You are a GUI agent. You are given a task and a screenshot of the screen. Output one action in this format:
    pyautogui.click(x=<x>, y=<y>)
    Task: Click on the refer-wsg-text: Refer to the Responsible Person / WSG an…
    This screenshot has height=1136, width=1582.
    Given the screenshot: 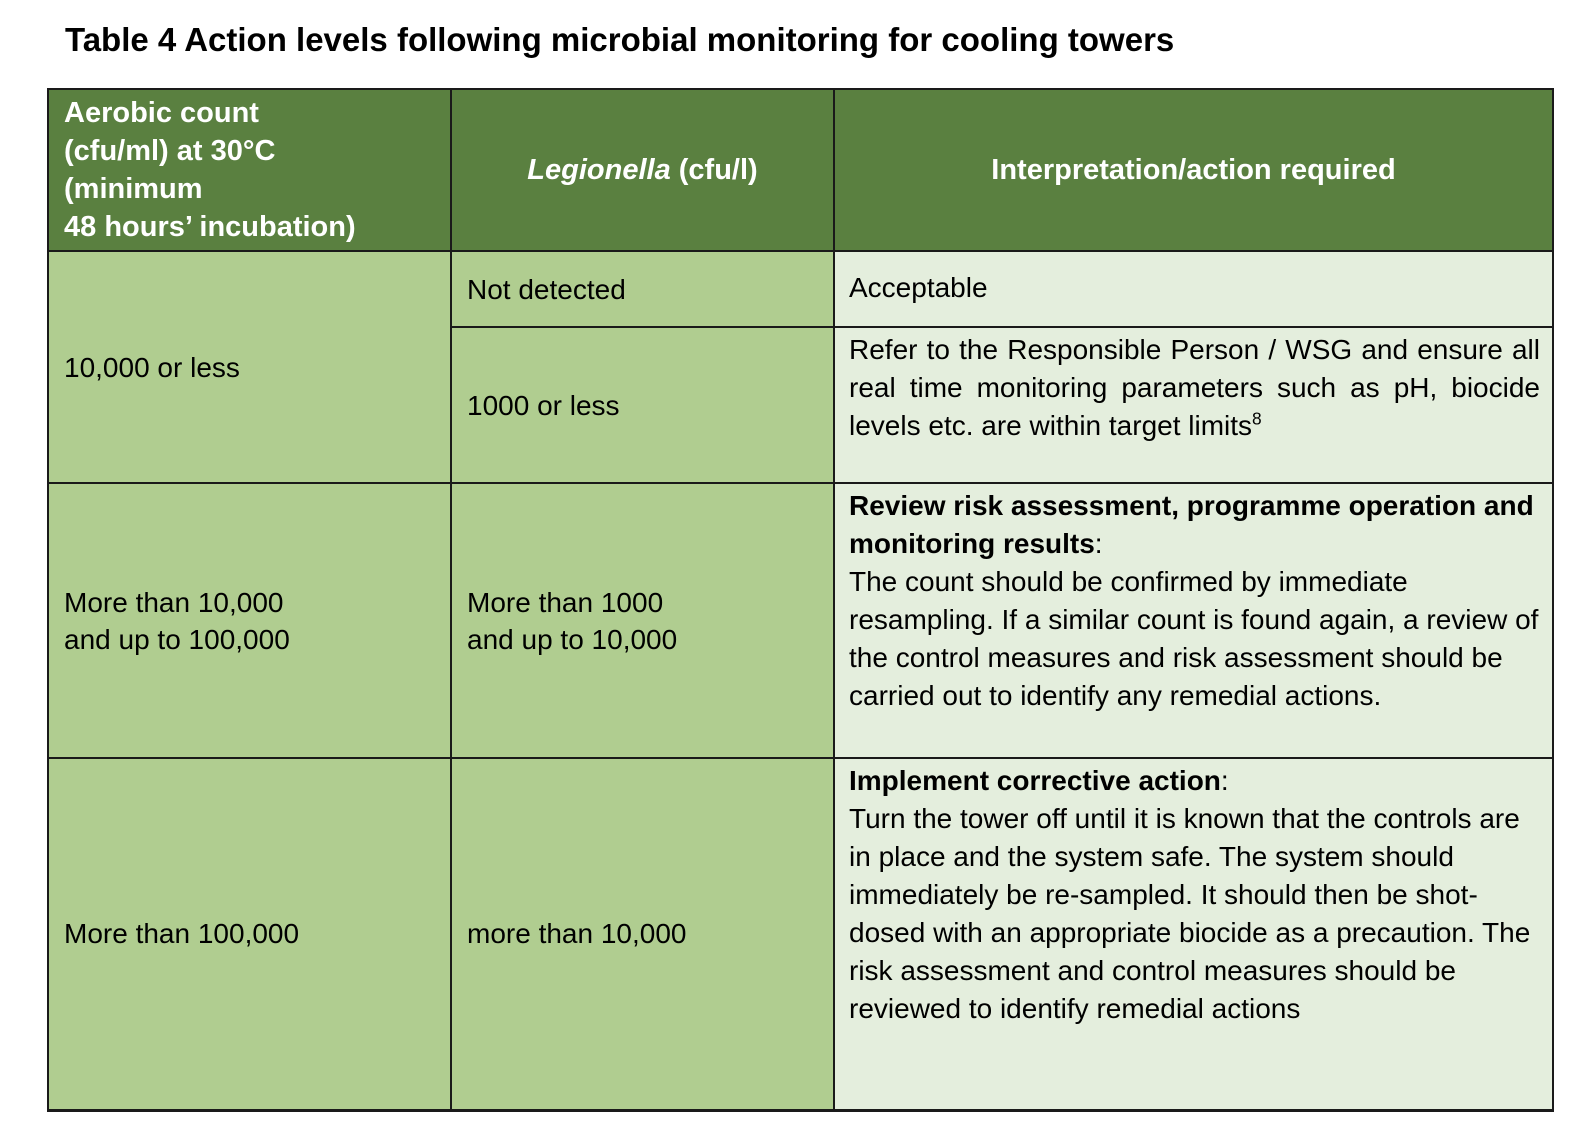 What is the action you would take?
    pyautogui.click(x=1194, y=387)
    